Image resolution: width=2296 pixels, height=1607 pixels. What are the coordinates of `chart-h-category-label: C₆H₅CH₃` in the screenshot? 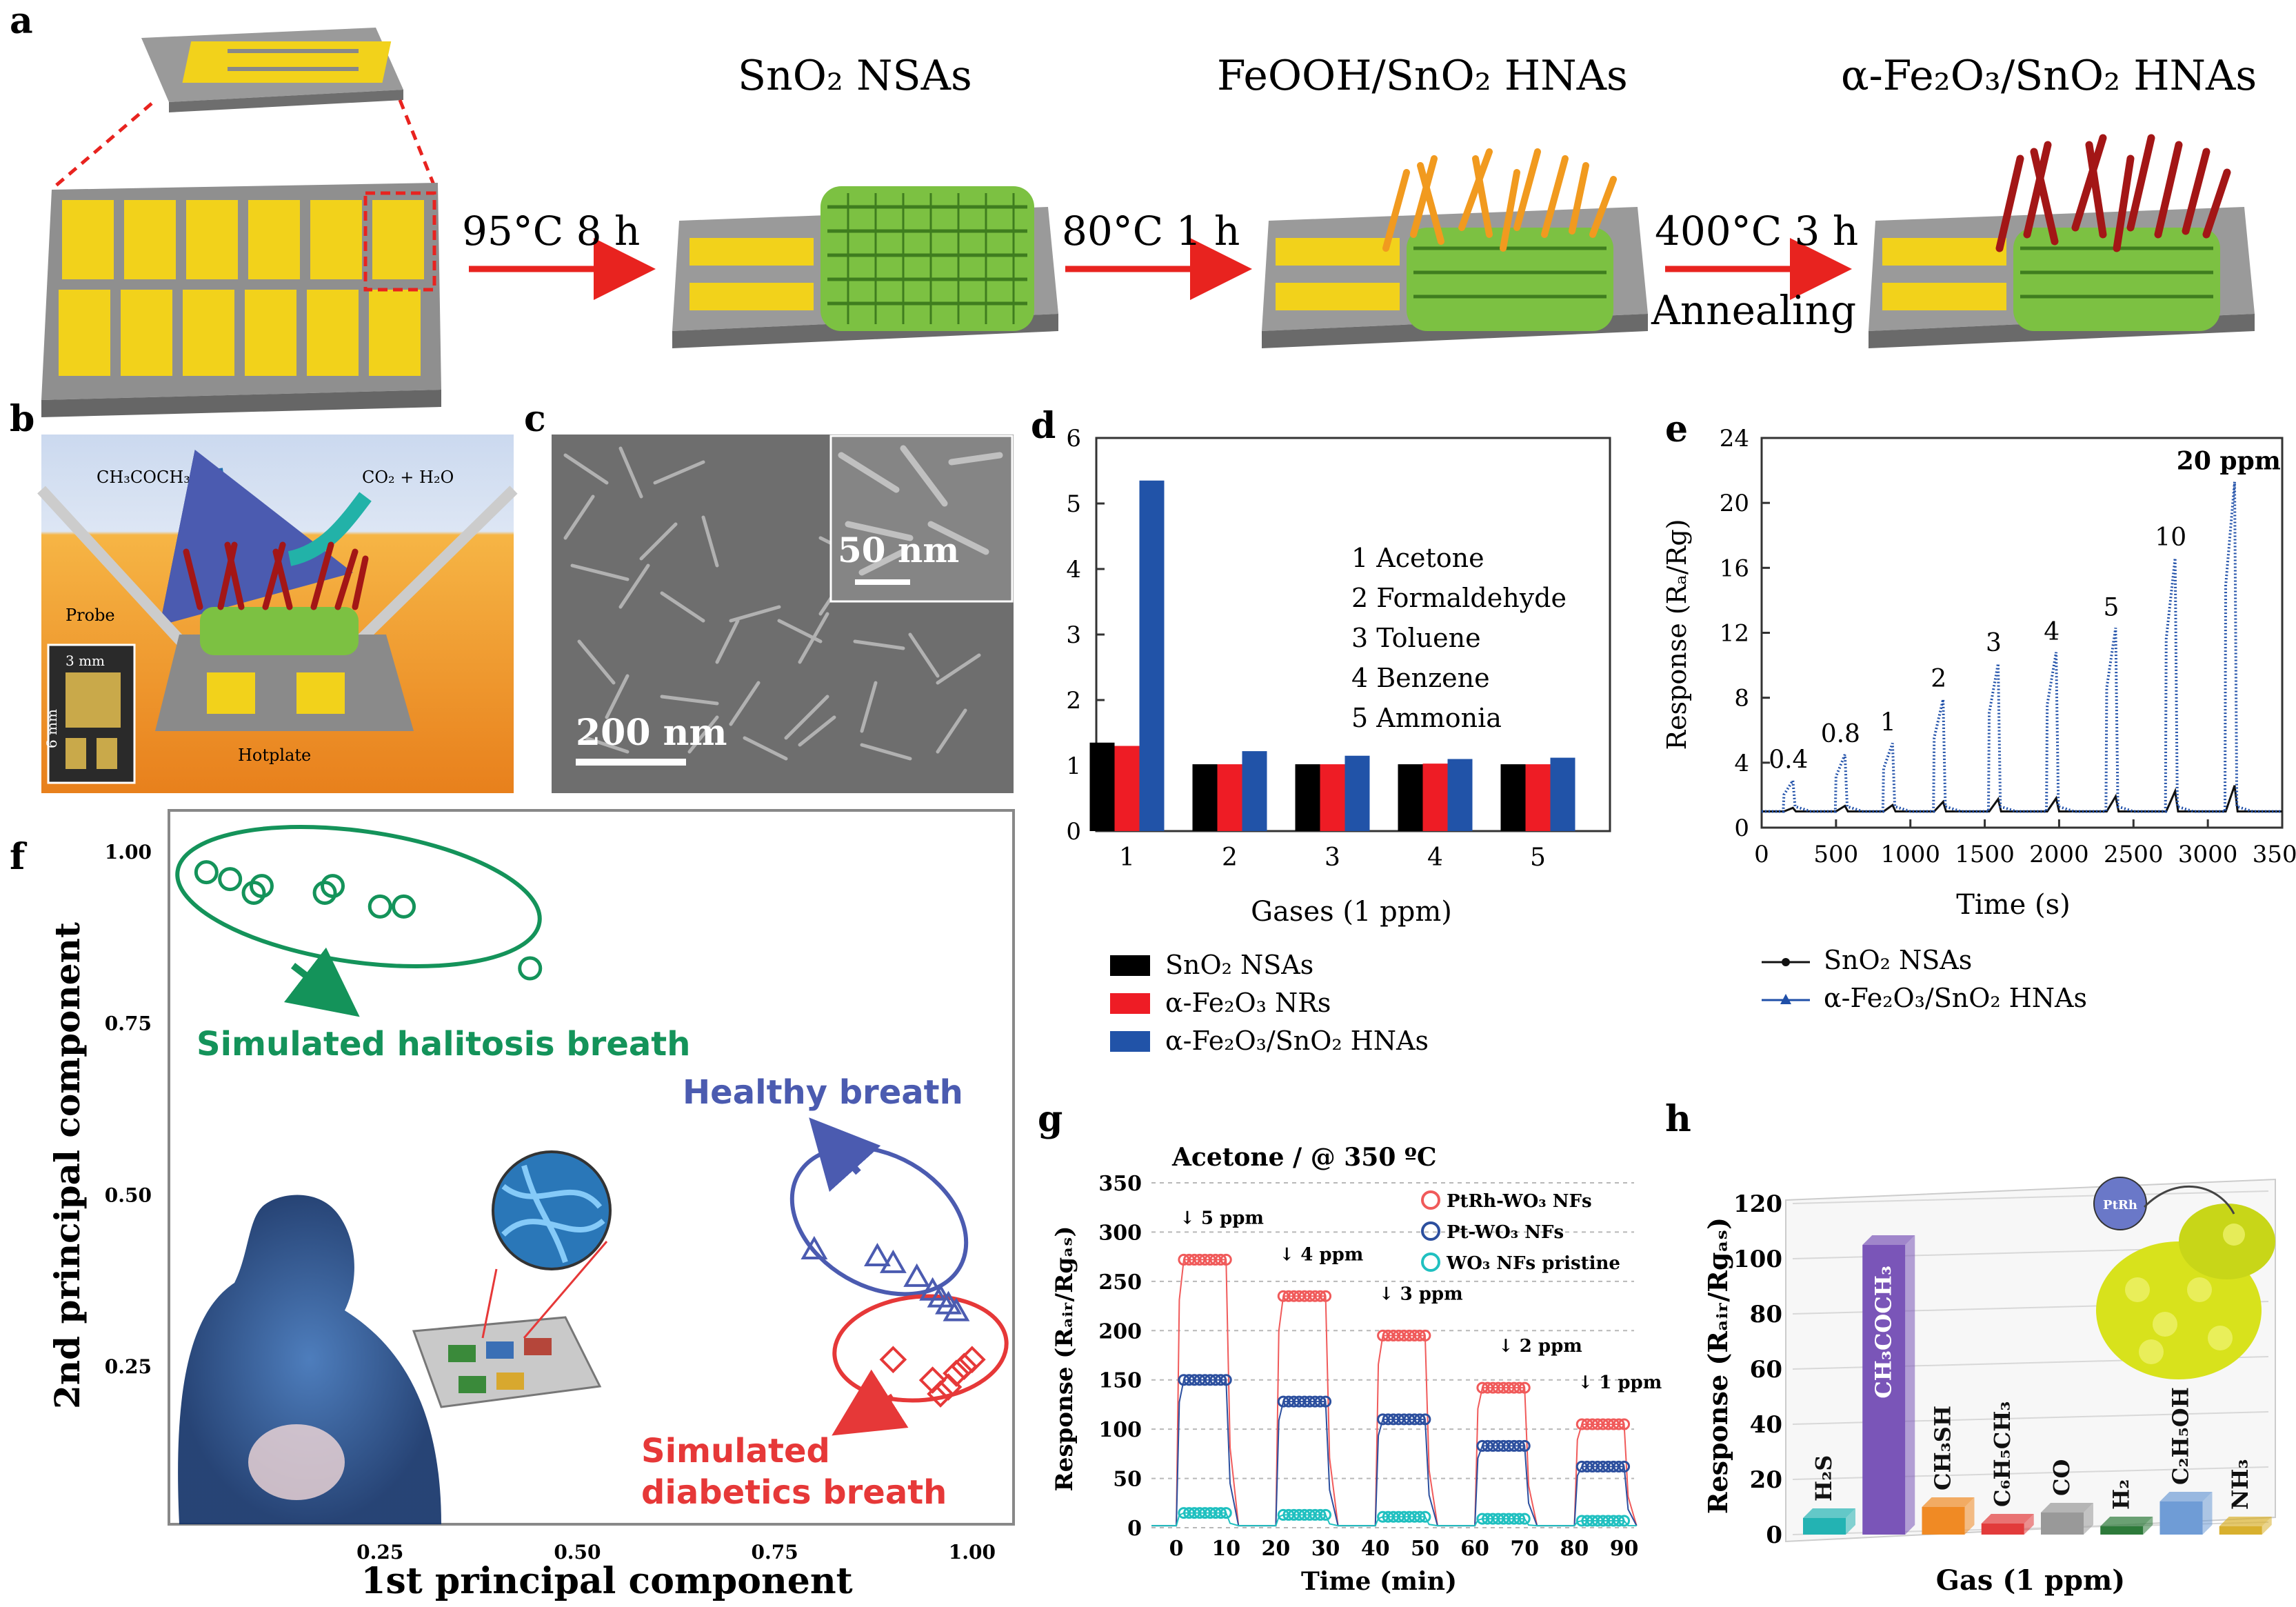 It's located at (2002, 1454).